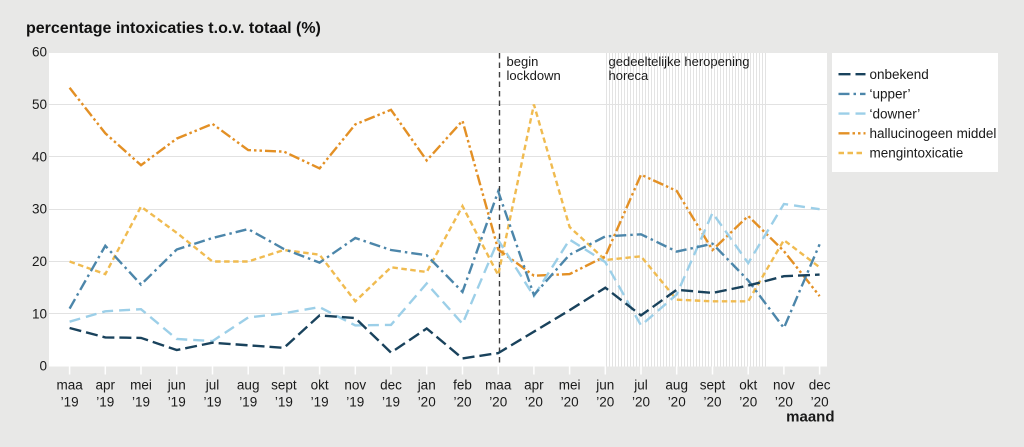  Describe the element at coordinates (629, 75) in the screenshot. I see `svg-text: horeca` at that location.